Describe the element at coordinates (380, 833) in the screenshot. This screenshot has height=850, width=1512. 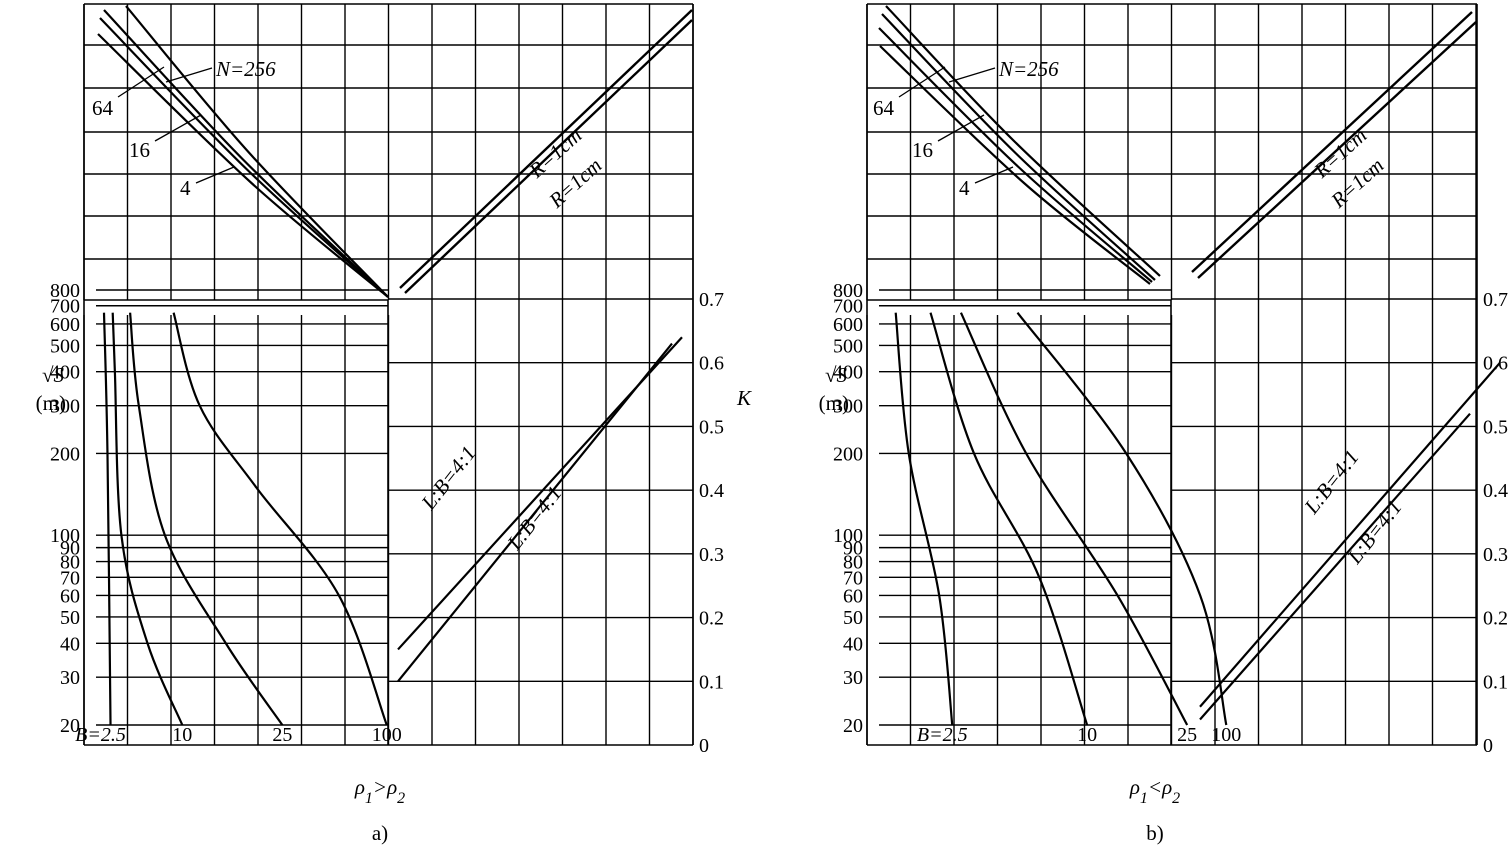
I see `panel-label: a)` at that location.